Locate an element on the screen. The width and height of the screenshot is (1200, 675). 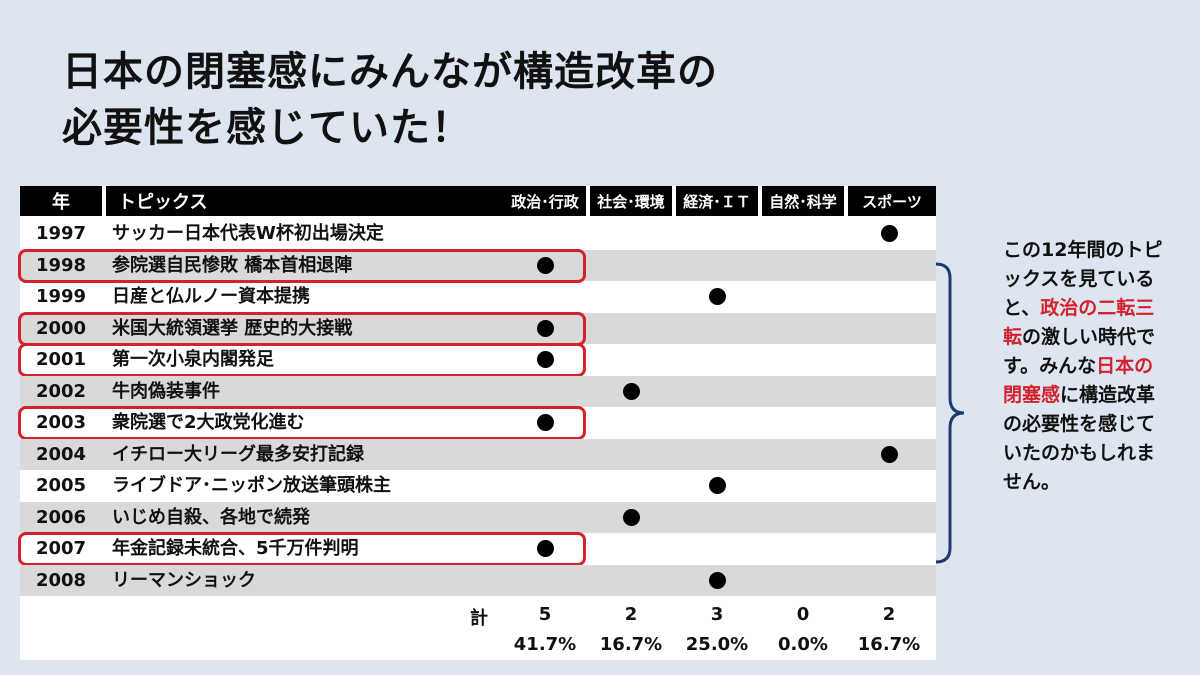
title-line-2: 必要性を感じていた！ is located at coordinates (267, 128).